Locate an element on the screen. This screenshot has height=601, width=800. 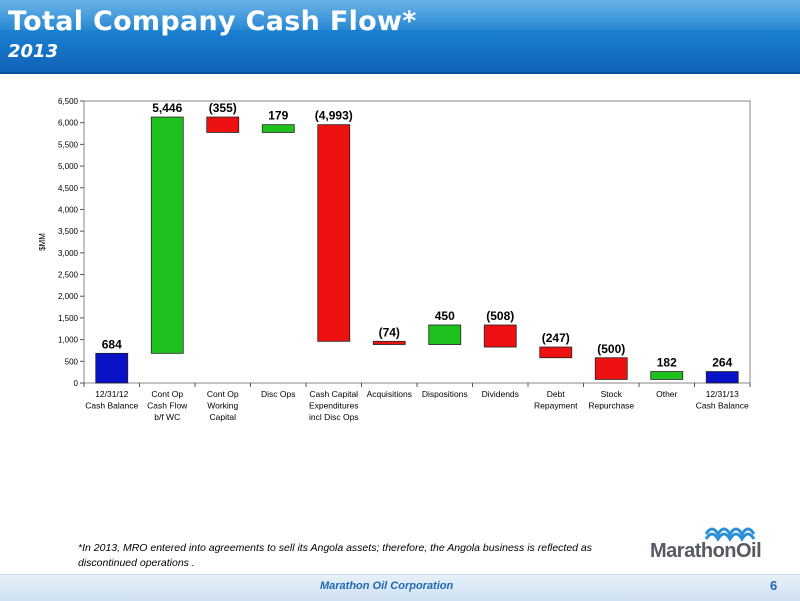
data-label: (508) is located at coordinates (500, 316).